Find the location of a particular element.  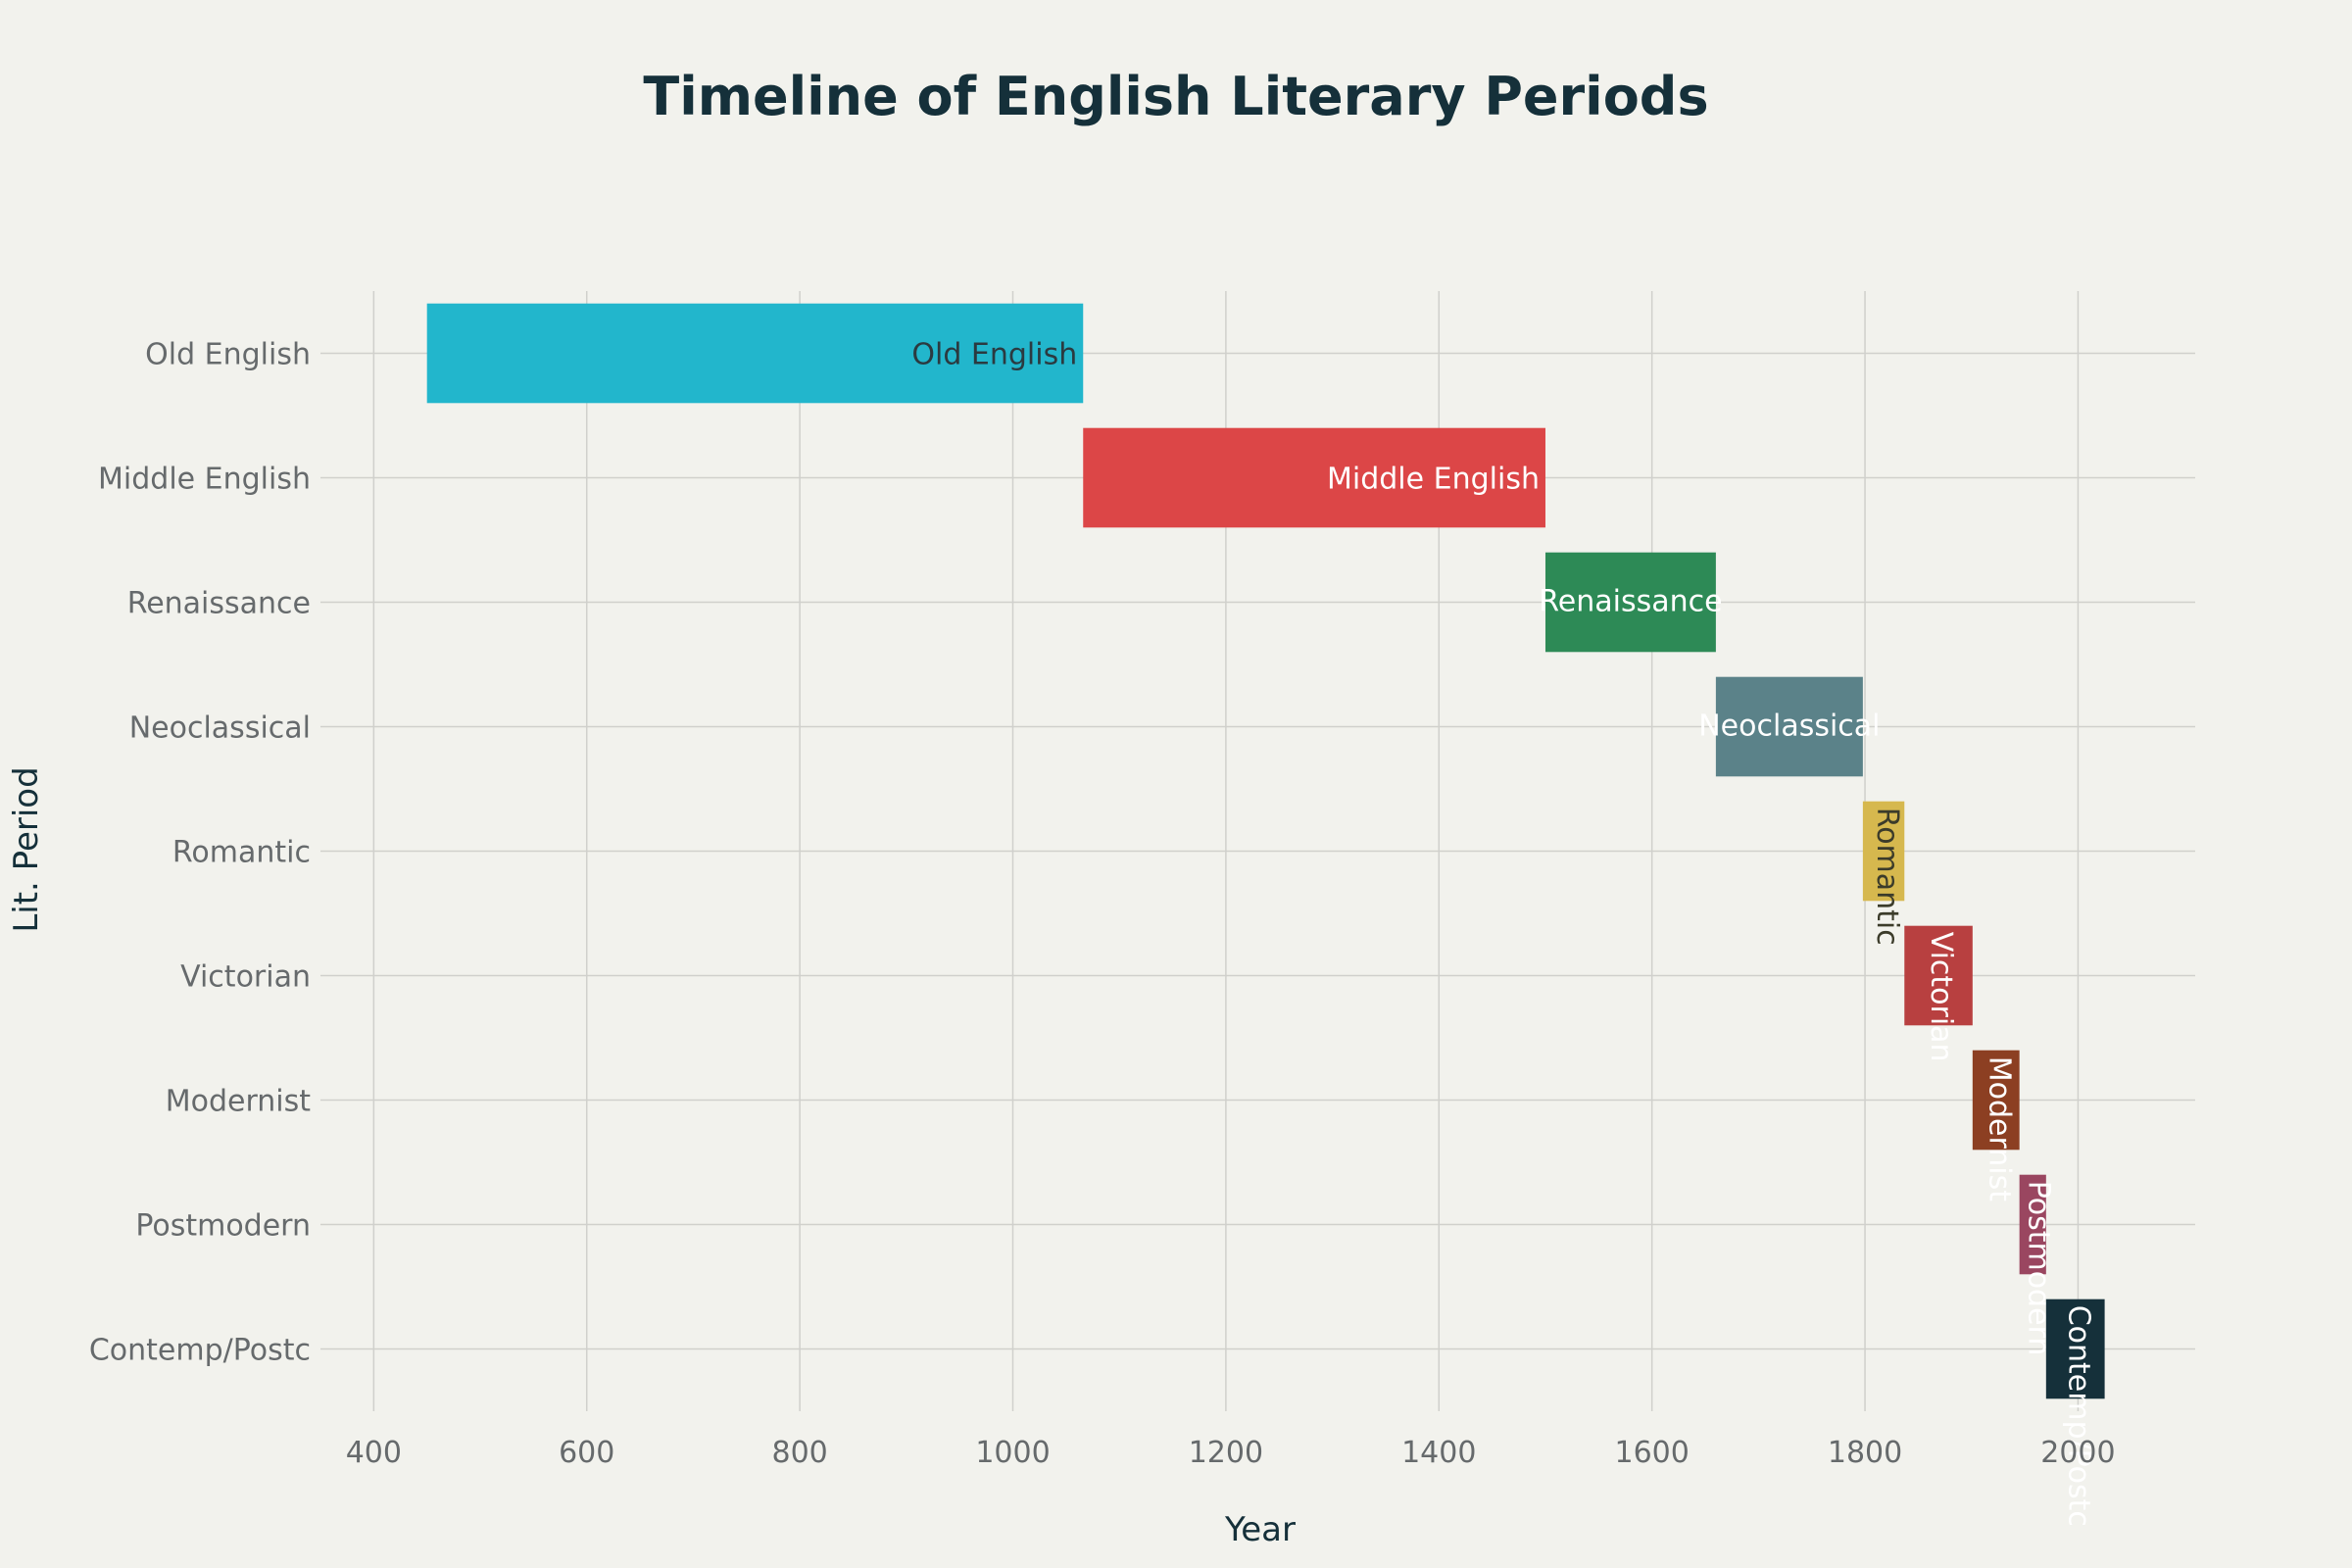

x-tick-label: 1000 is located at coordinates (1012, 1453).